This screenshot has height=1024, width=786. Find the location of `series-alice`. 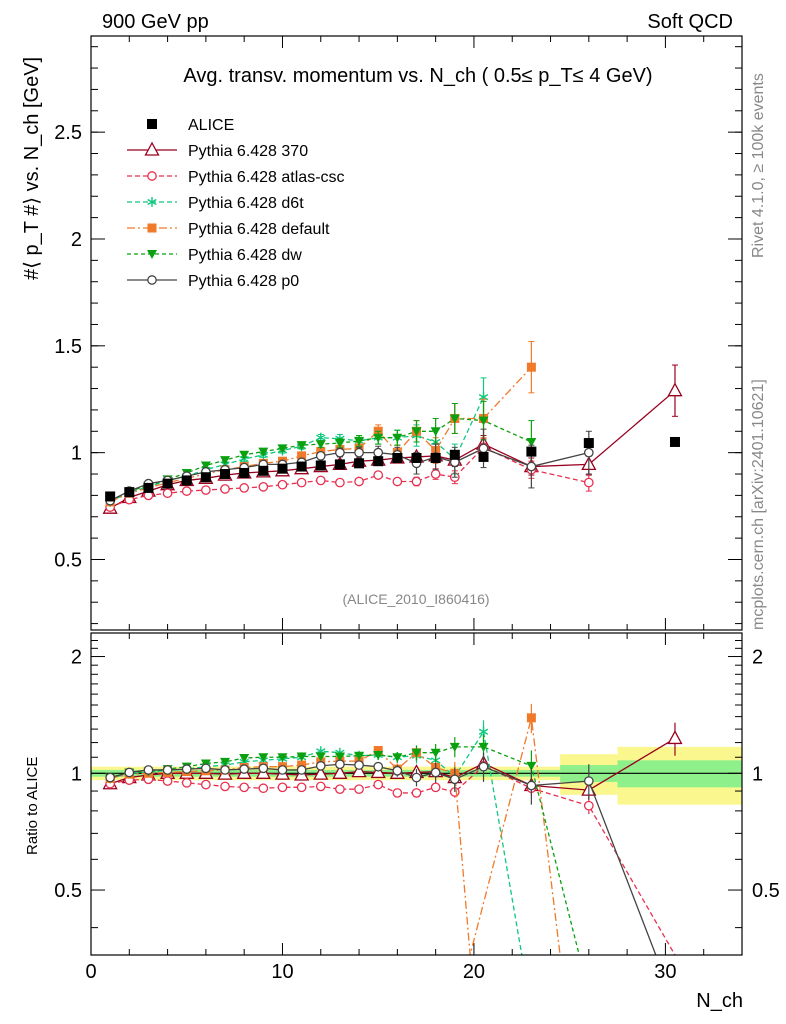

series-alice is located at coordinates (392, 469).